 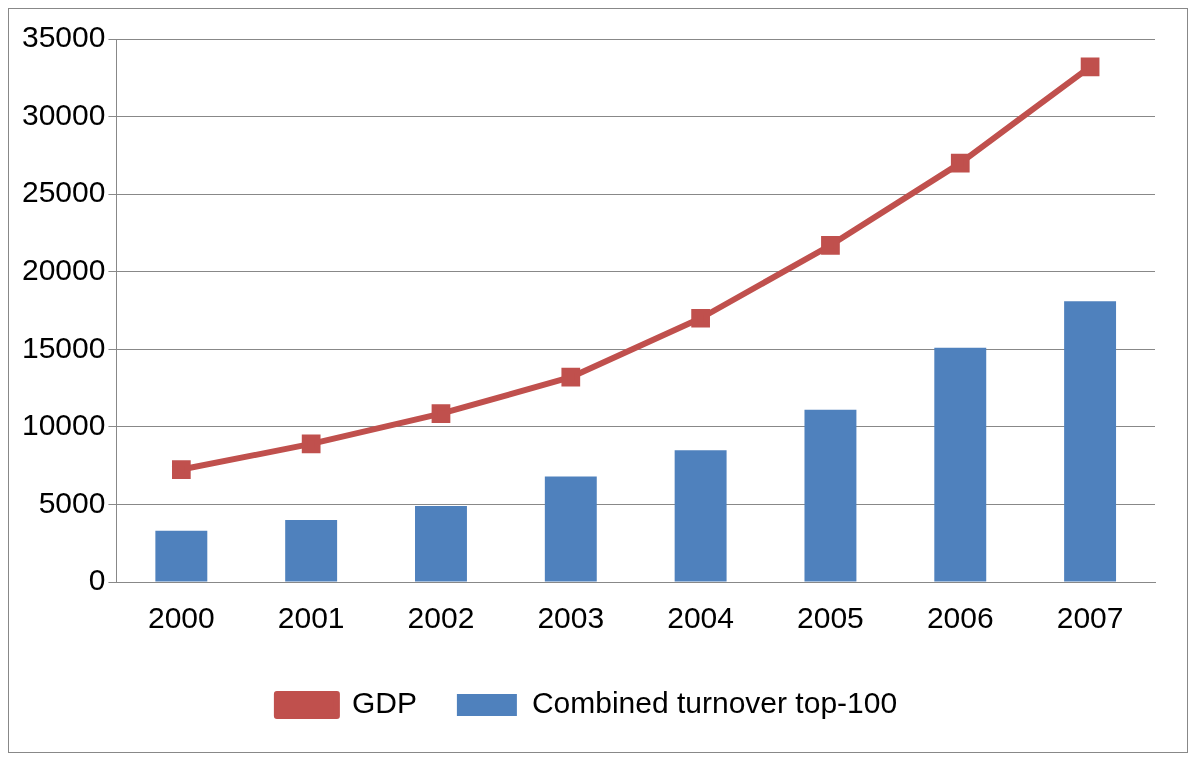 What do you see at coordinates (311, 618) in the screenshot?
I see `x-tick-label: 2001` at bounding box center [311, 618].